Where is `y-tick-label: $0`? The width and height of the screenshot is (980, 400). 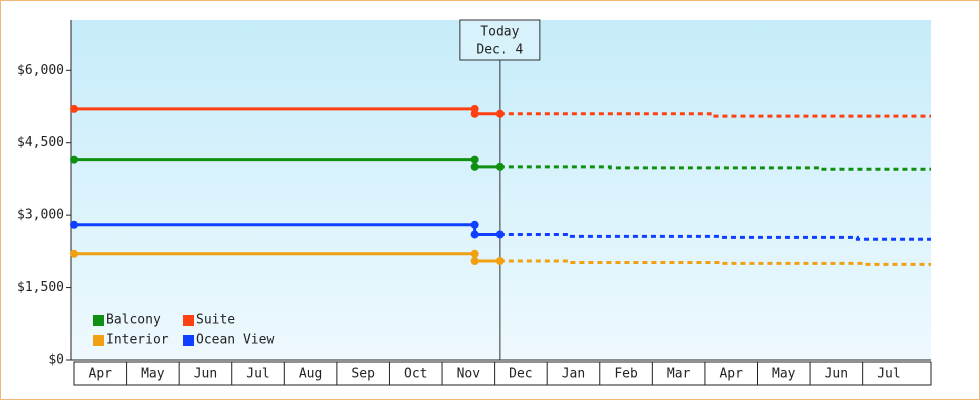
y-tick-label: $0 is located at coordinates (56, 360).